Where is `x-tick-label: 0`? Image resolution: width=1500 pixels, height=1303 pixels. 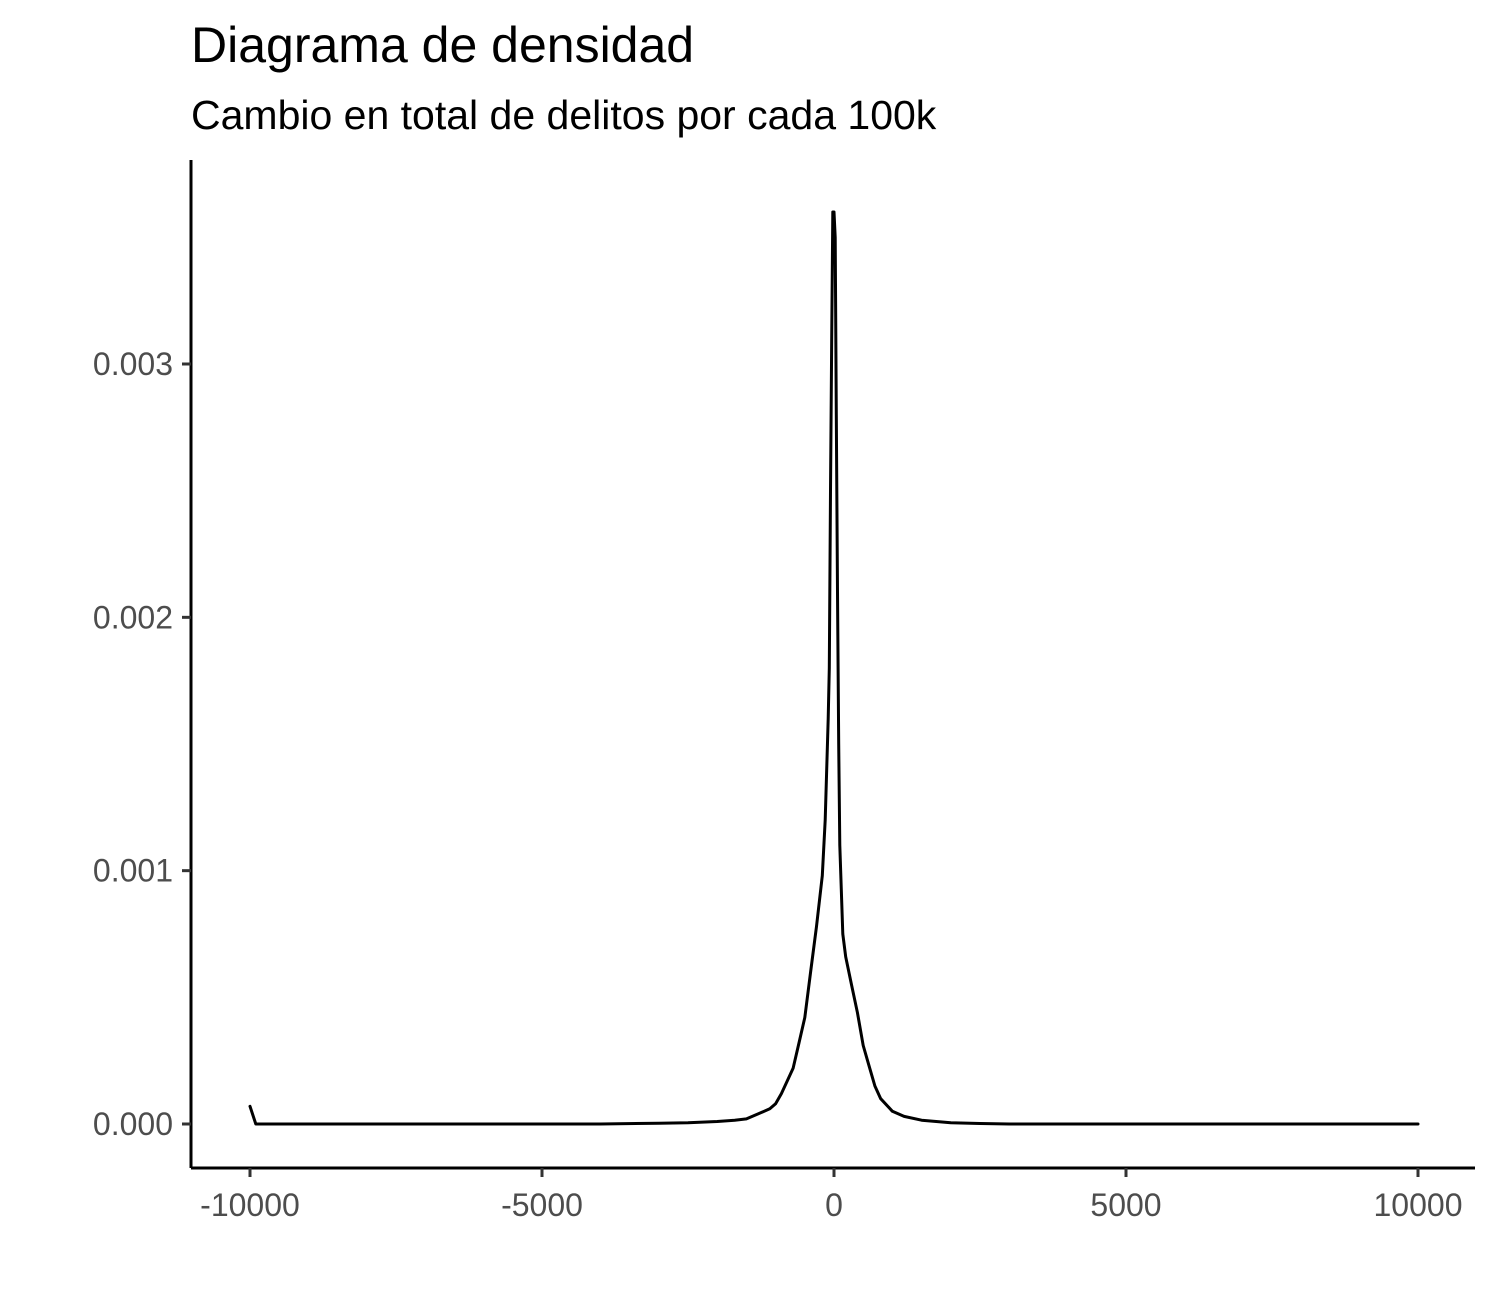 x-tick-label: 0 is located at coordinates (834, 1205).